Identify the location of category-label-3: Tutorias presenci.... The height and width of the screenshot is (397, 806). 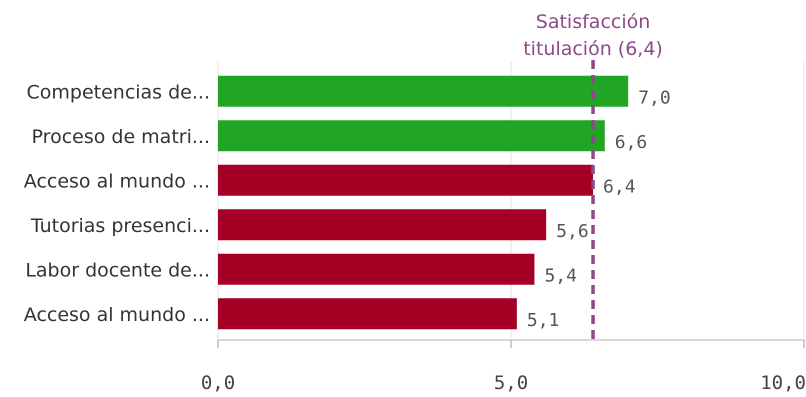
(120, 226).